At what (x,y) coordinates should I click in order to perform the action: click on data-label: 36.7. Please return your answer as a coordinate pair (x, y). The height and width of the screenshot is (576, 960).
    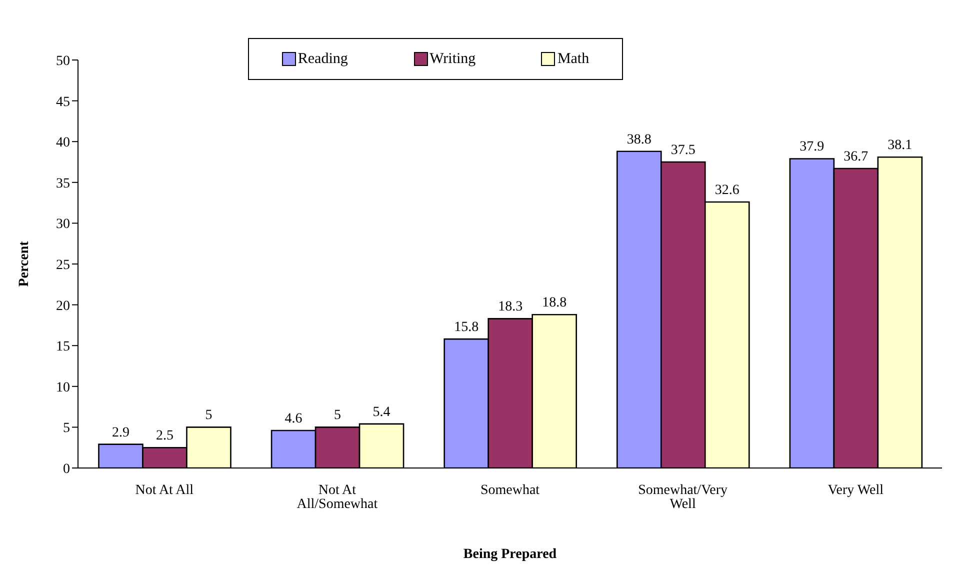
    Looking at the image, I should click on (856, 157).